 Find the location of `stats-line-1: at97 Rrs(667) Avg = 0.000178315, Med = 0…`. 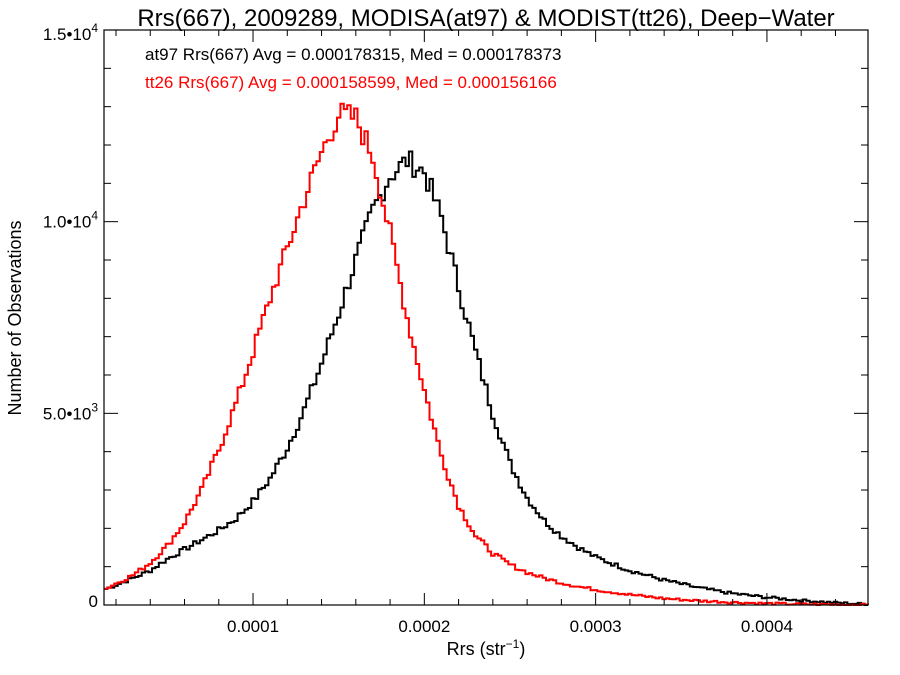

stats-line-1: at97 Rrs(667) Avg = 0.000178315, Med = 0… is located at coordinates (353, 54).